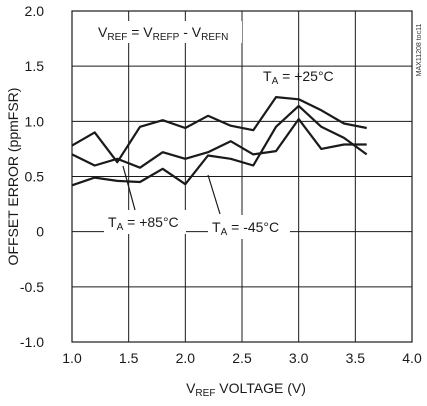 This screenshot has height=406, width=427. What do you see at coordinates (35, 121) in the screenshot?
I see `y-tick-label: 1.0` at bounding box center [35, 121].